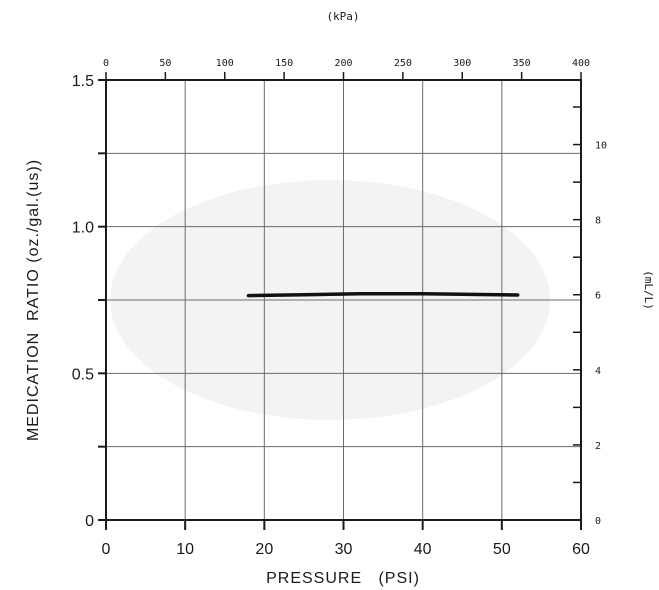 The image size is (659, 590). I want to click on right-tick-label: 4, so click(598, 371).